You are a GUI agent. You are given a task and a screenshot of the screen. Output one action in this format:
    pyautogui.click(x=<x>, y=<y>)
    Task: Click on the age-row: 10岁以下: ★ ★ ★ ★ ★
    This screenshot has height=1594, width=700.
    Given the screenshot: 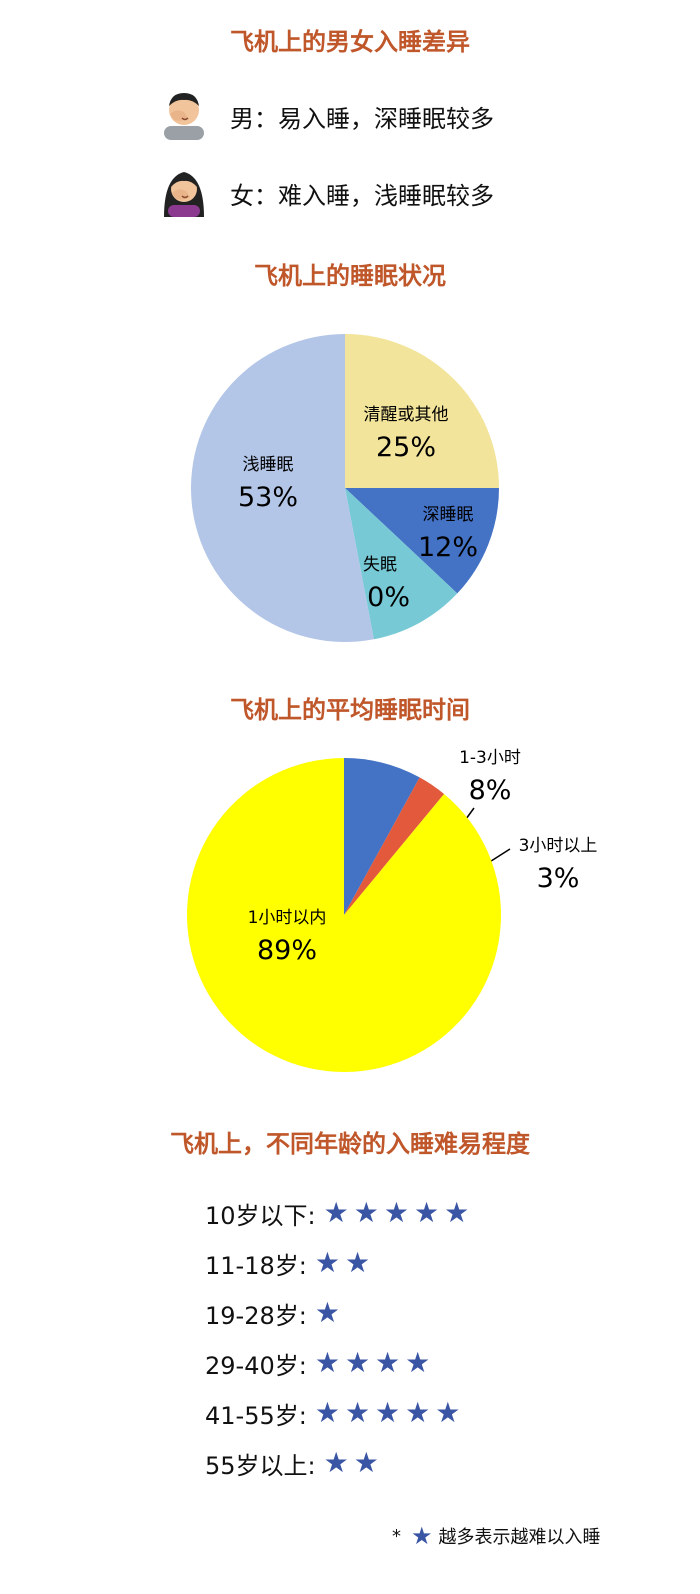 What is the action you would take?
    pyautogui.click(x=337, y=1213)
    